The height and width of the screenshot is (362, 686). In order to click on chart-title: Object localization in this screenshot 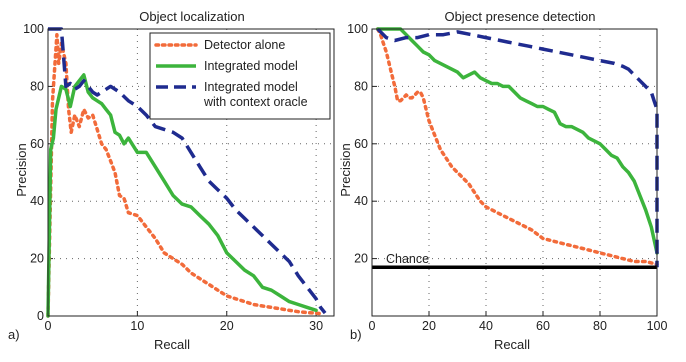, I will do `click(192, 16)`.